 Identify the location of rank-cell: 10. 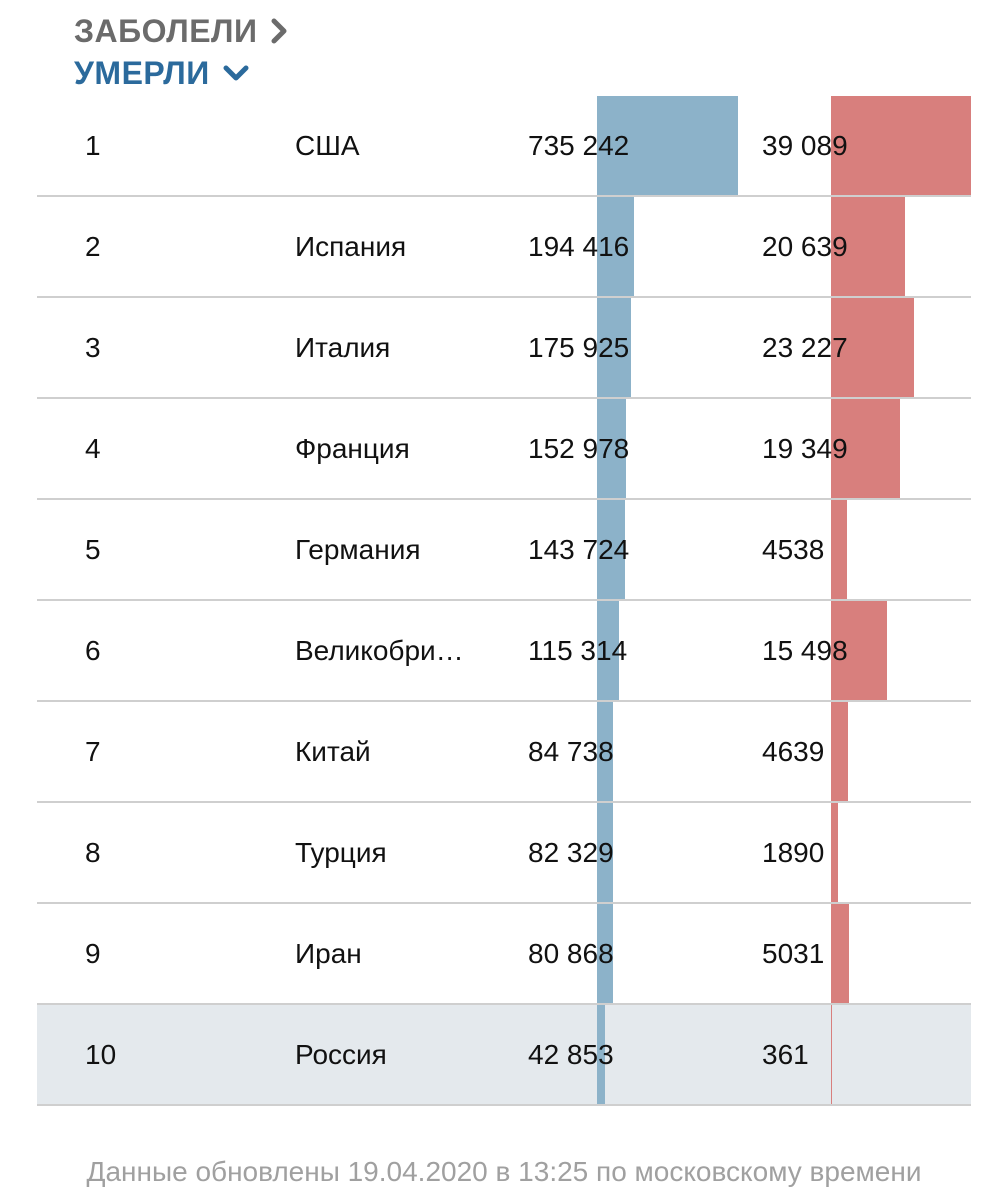
(101, 1054).